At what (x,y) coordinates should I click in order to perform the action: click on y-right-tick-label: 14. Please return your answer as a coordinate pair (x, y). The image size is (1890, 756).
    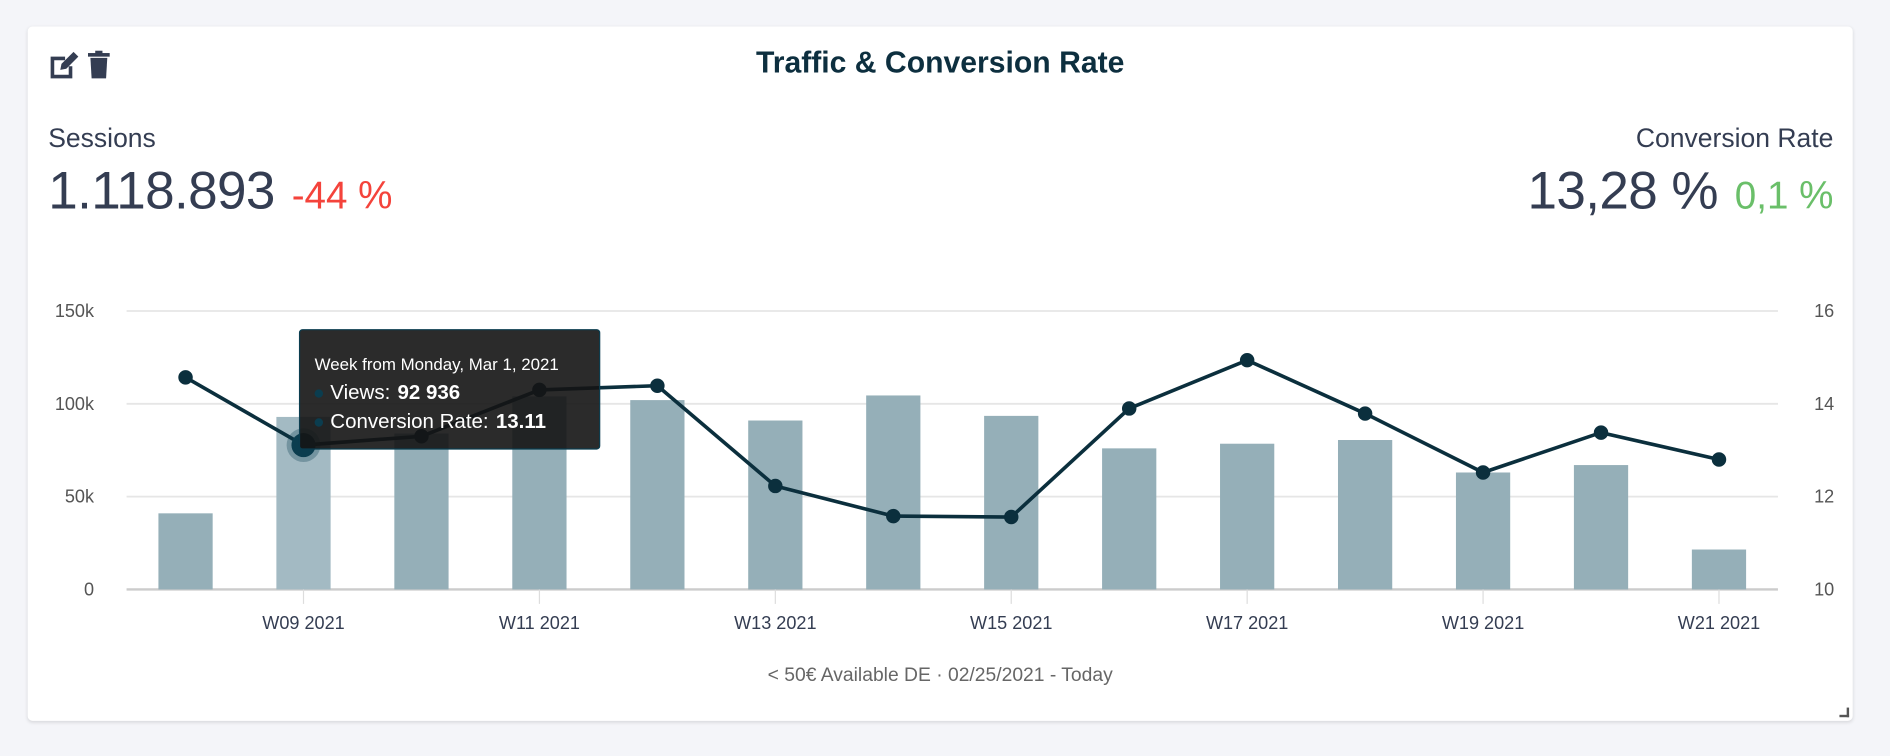
    Looking at the image, I should click on (1824, 404).